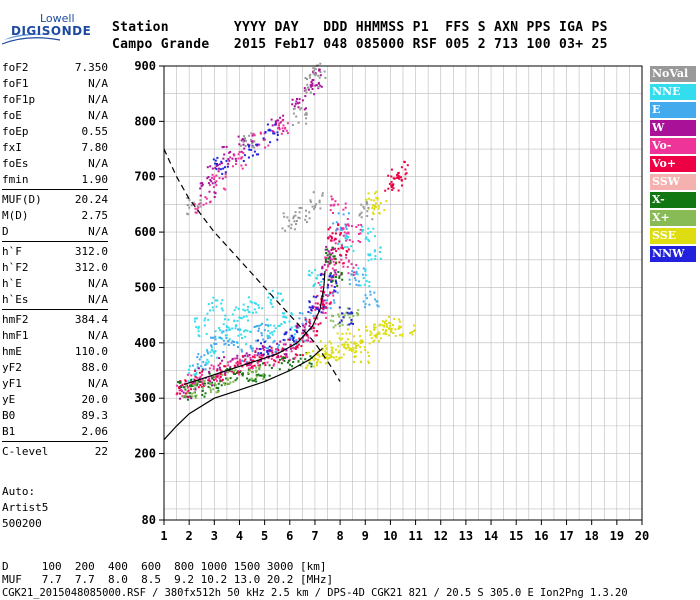  What do you see at coordinates (55, 252) in the screenshot?
I see `param-row: h`F 312.0` at bounding box center [55, 252].